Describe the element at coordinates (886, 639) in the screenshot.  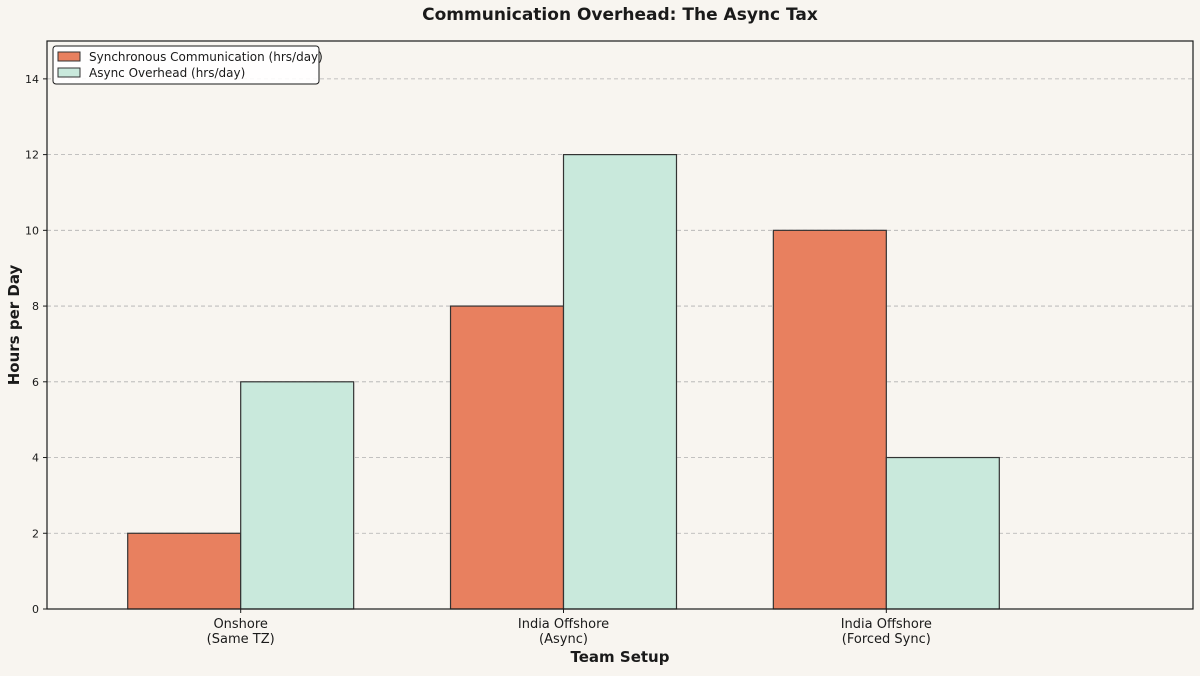
I see `x-tick-label: (Forced Sync)` at that location.